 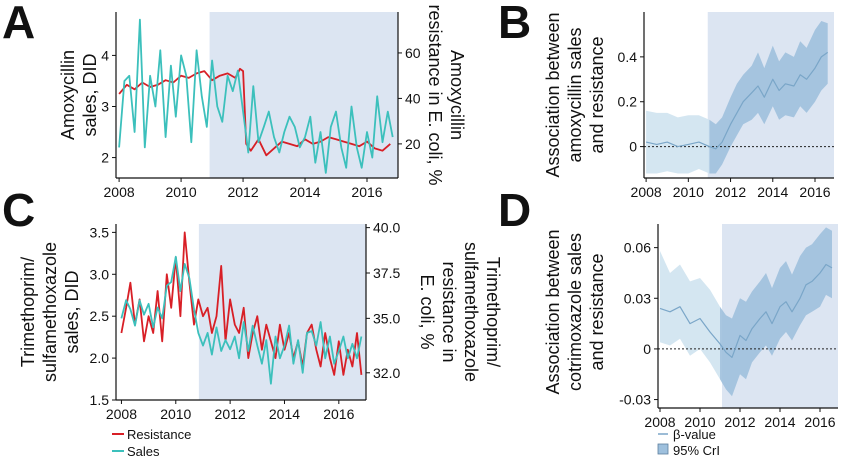 What do you see at coordinates (413, 144) in the screenshot?
I see `y-tick-label-right-A: 20` at bounding box center [413, 144].